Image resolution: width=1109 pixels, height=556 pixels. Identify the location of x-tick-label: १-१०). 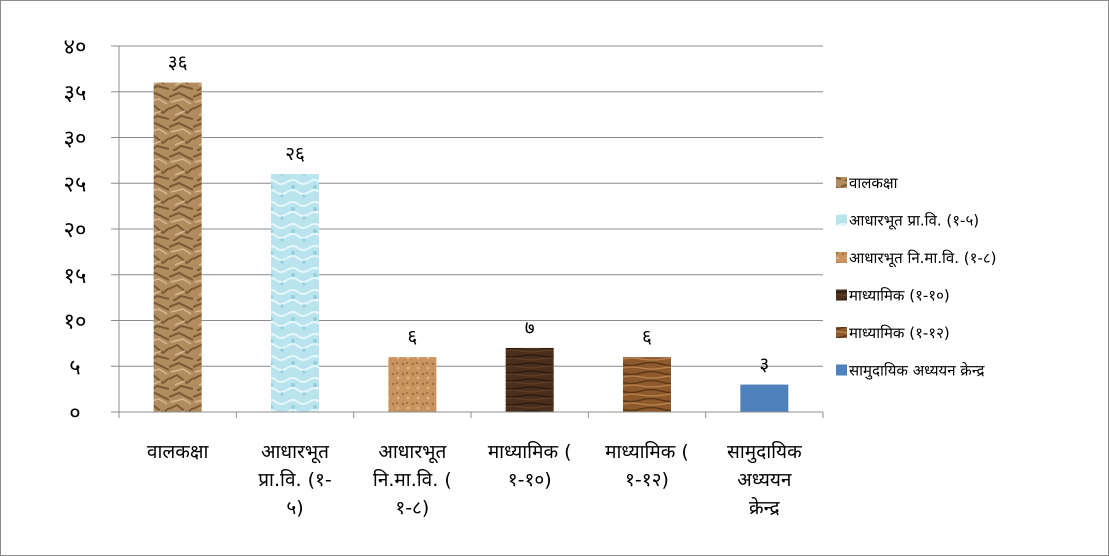
(530, 480).